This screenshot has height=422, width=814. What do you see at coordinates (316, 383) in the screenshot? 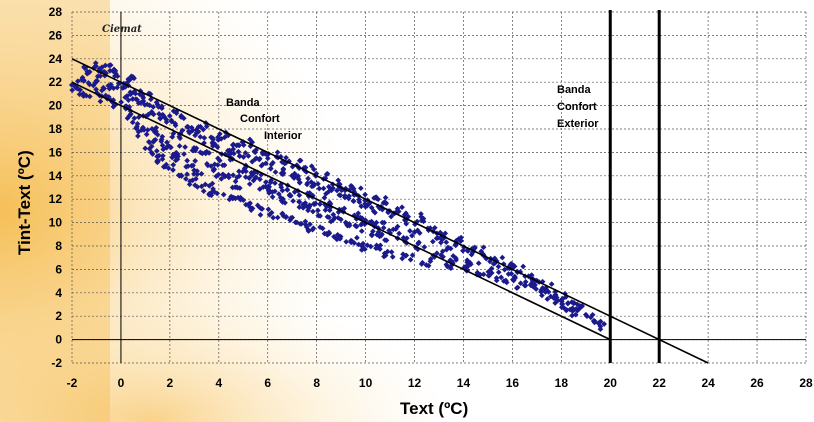
I see `x-tick-label: 8` at bounding box center [316, 383].